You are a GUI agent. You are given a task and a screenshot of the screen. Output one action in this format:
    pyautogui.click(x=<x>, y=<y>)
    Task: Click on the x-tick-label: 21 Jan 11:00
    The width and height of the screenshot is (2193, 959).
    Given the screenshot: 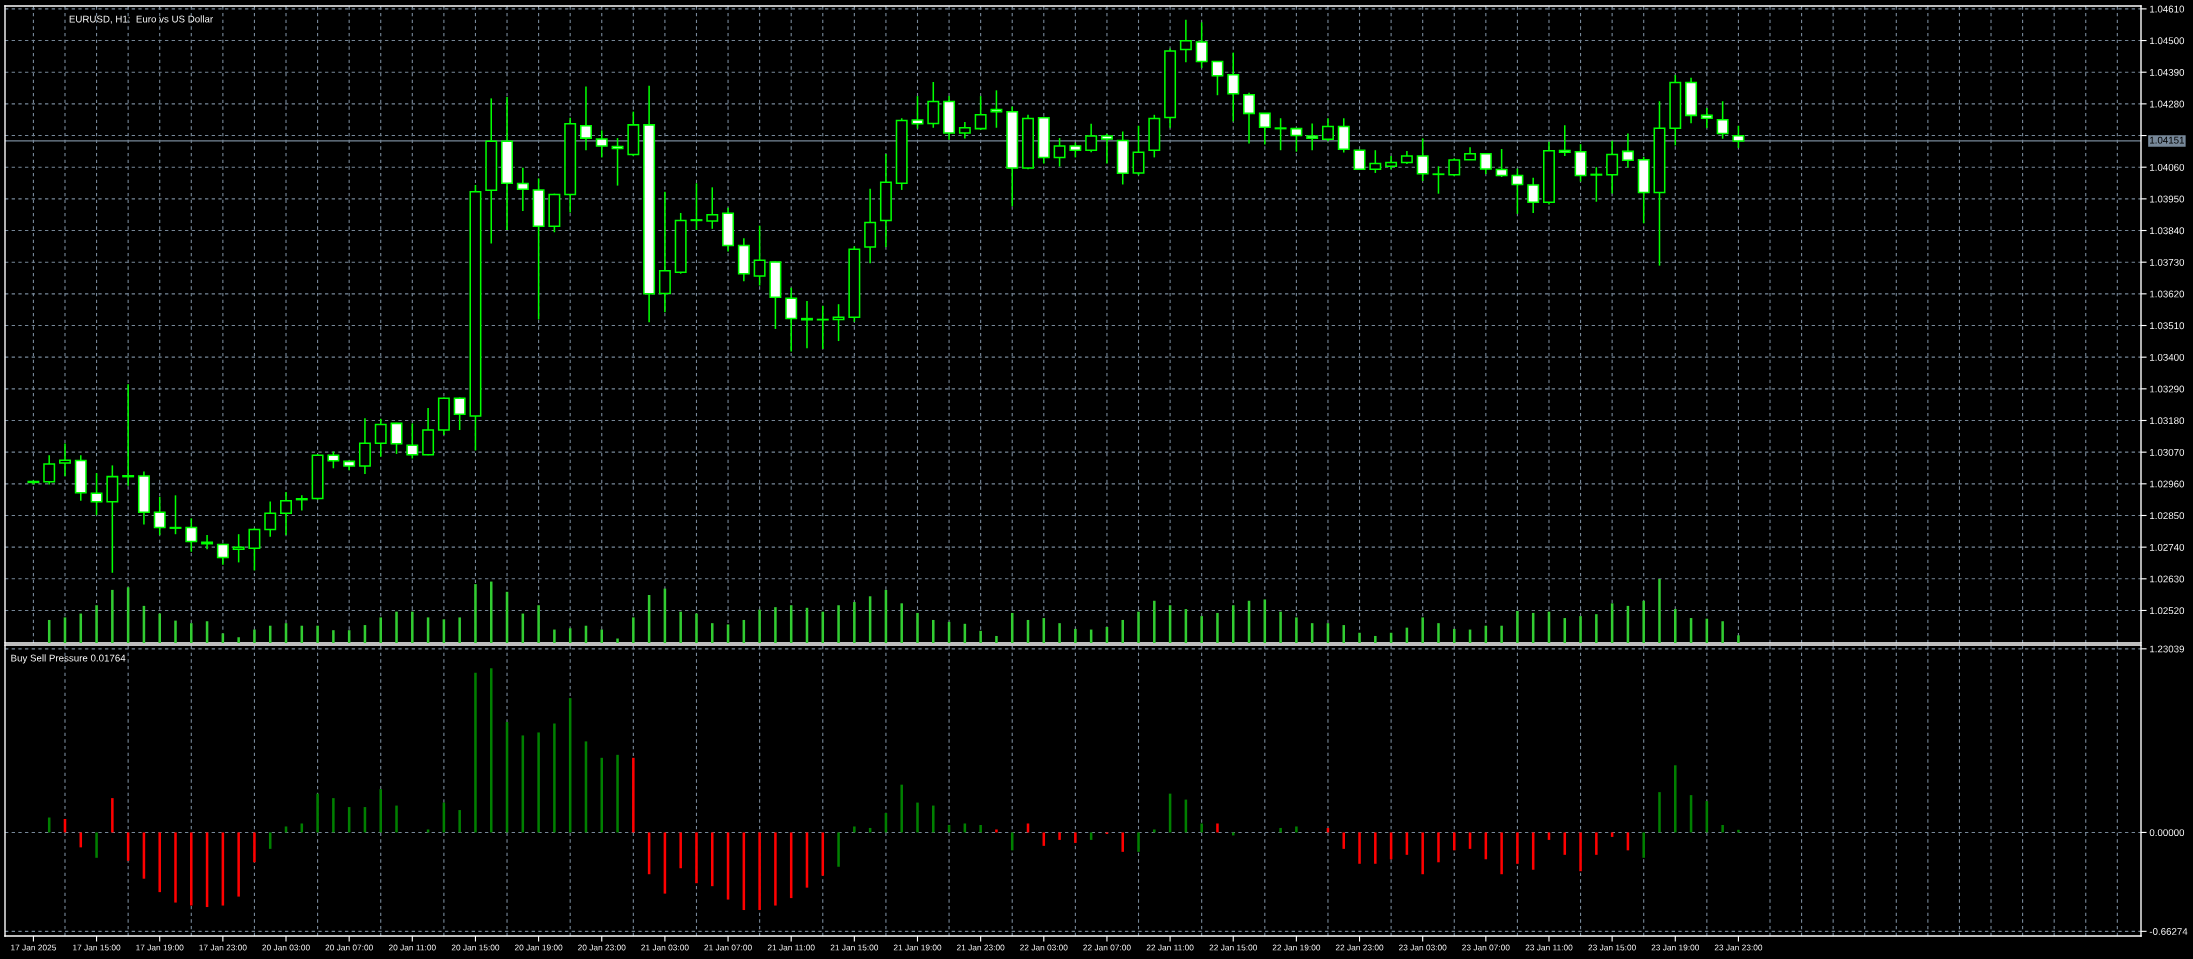 What is the action you would take?
    pyautogui.click(x=791, y=947)
    